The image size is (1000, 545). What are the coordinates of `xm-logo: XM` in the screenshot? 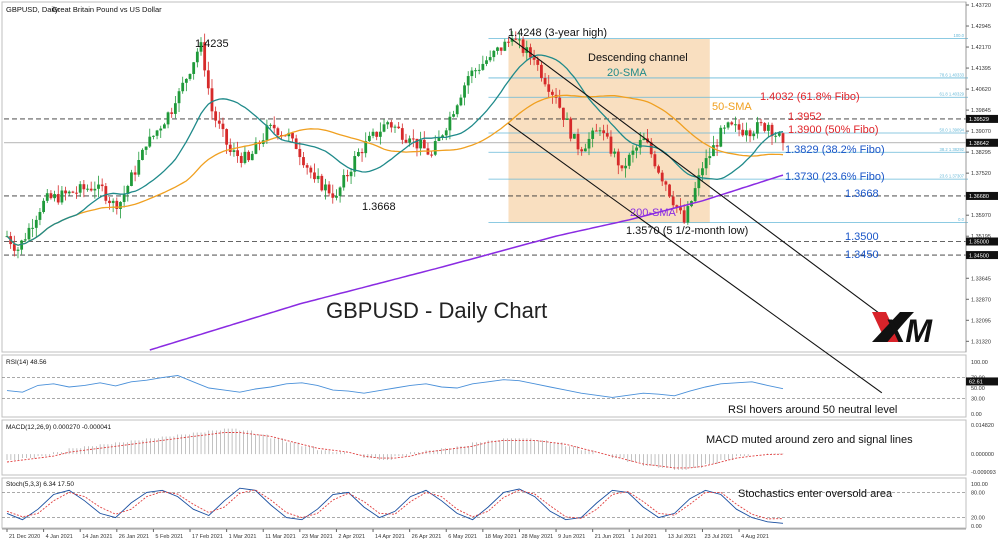 It's located at (902, 330).